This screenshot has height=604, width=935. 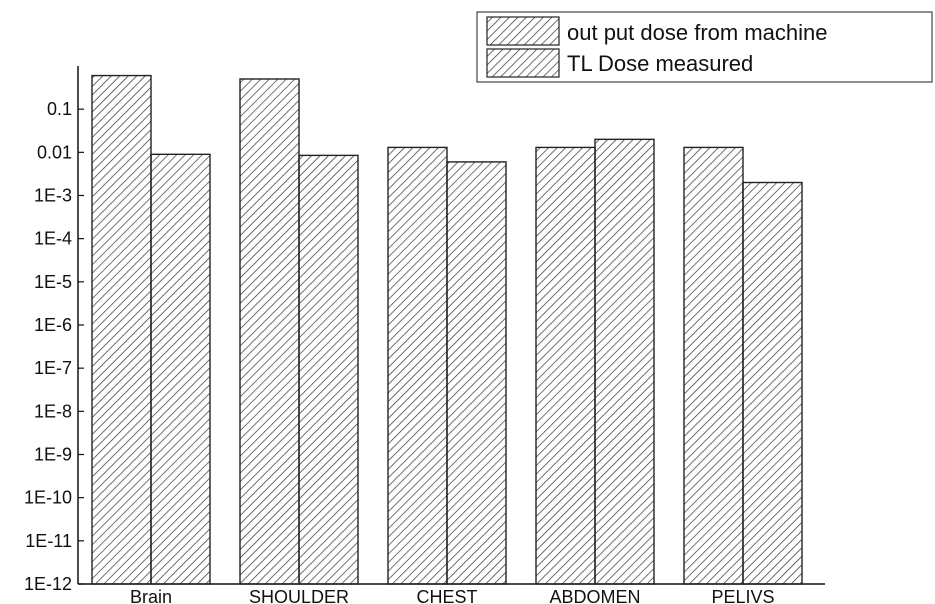 I want to click on bar-tl-measured-shoulder, so click(x=328, y=369).